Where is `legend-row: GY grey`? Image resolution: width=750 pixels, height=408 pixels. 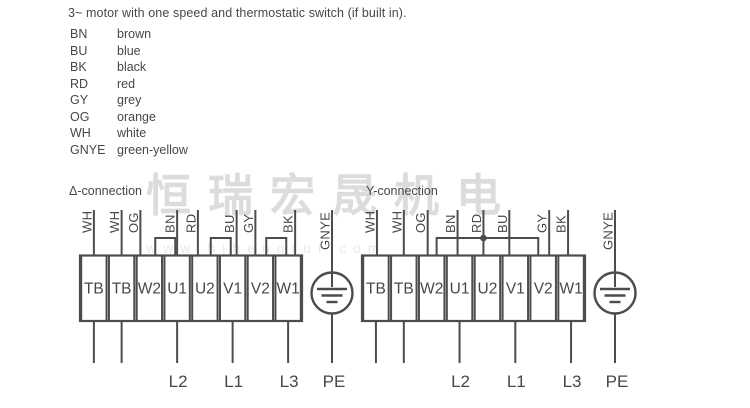
legend-row: GY grey is located at coordinates (129, 100).